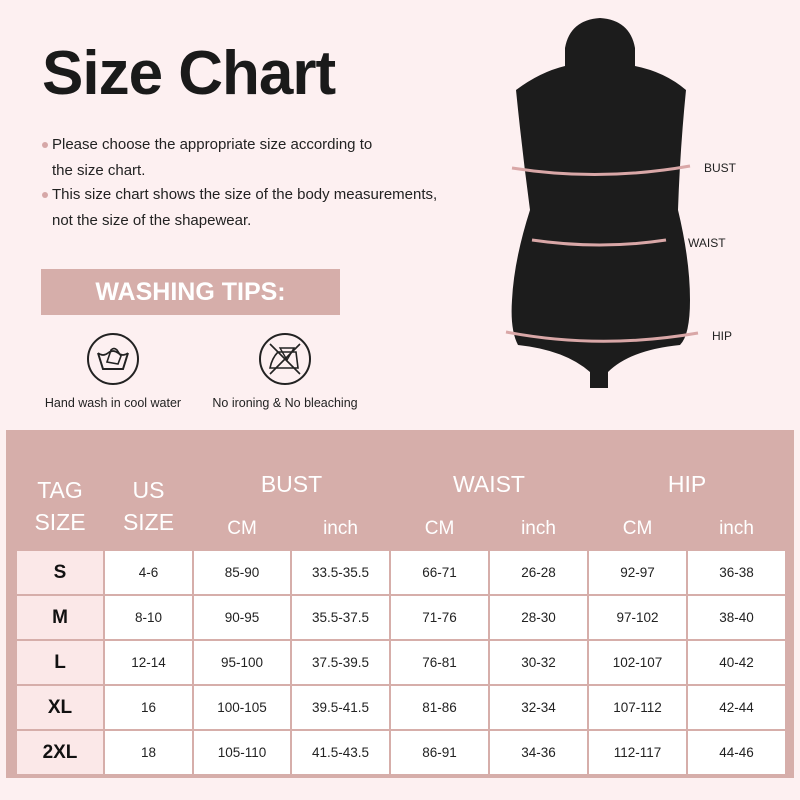 The image size is (800, 800). Describe the element at coordinates (439, 707) in the screenshot. I see `table-cell: 81-86` at that location.